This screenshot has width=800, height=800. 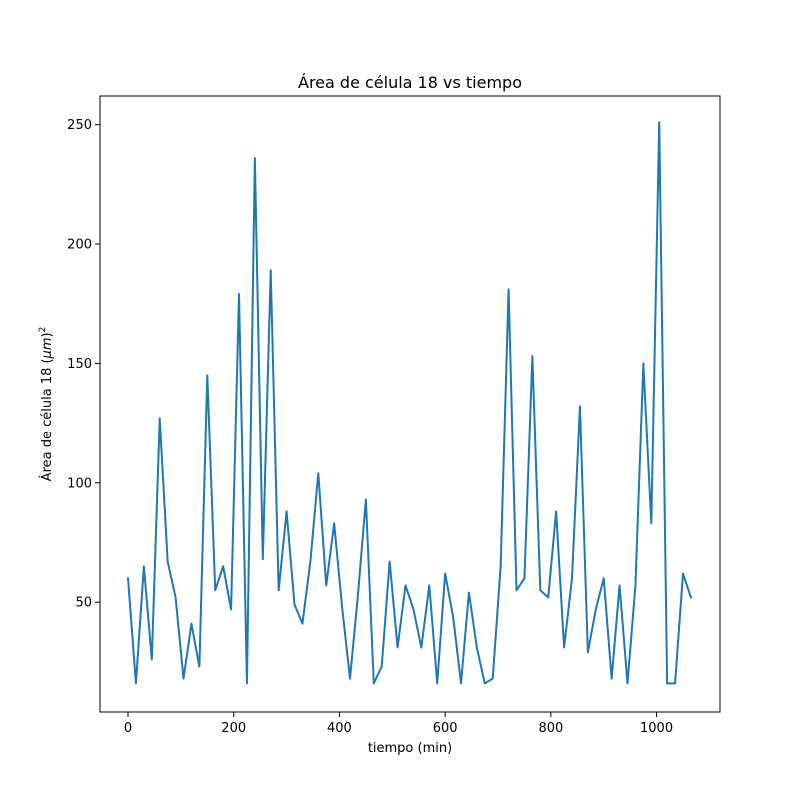 What do you see at coordinates (79, 125) in the screenshot?
I see `y-tick-label: 250` at bounding box center [79, 125].